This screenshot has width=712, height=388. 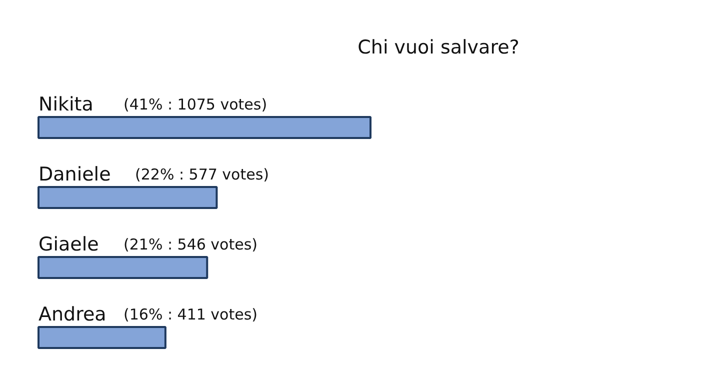 I want to click on text: Chi vuoi salvare?, so click(x=439, y=47).